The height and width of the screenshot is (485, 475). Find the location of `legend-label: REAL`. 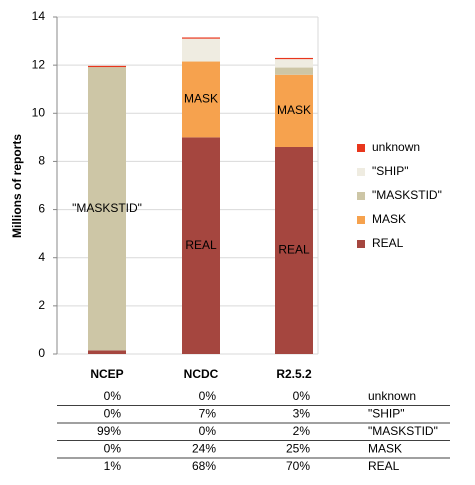

legend-label: REAL is located at coordinates (388, 243).